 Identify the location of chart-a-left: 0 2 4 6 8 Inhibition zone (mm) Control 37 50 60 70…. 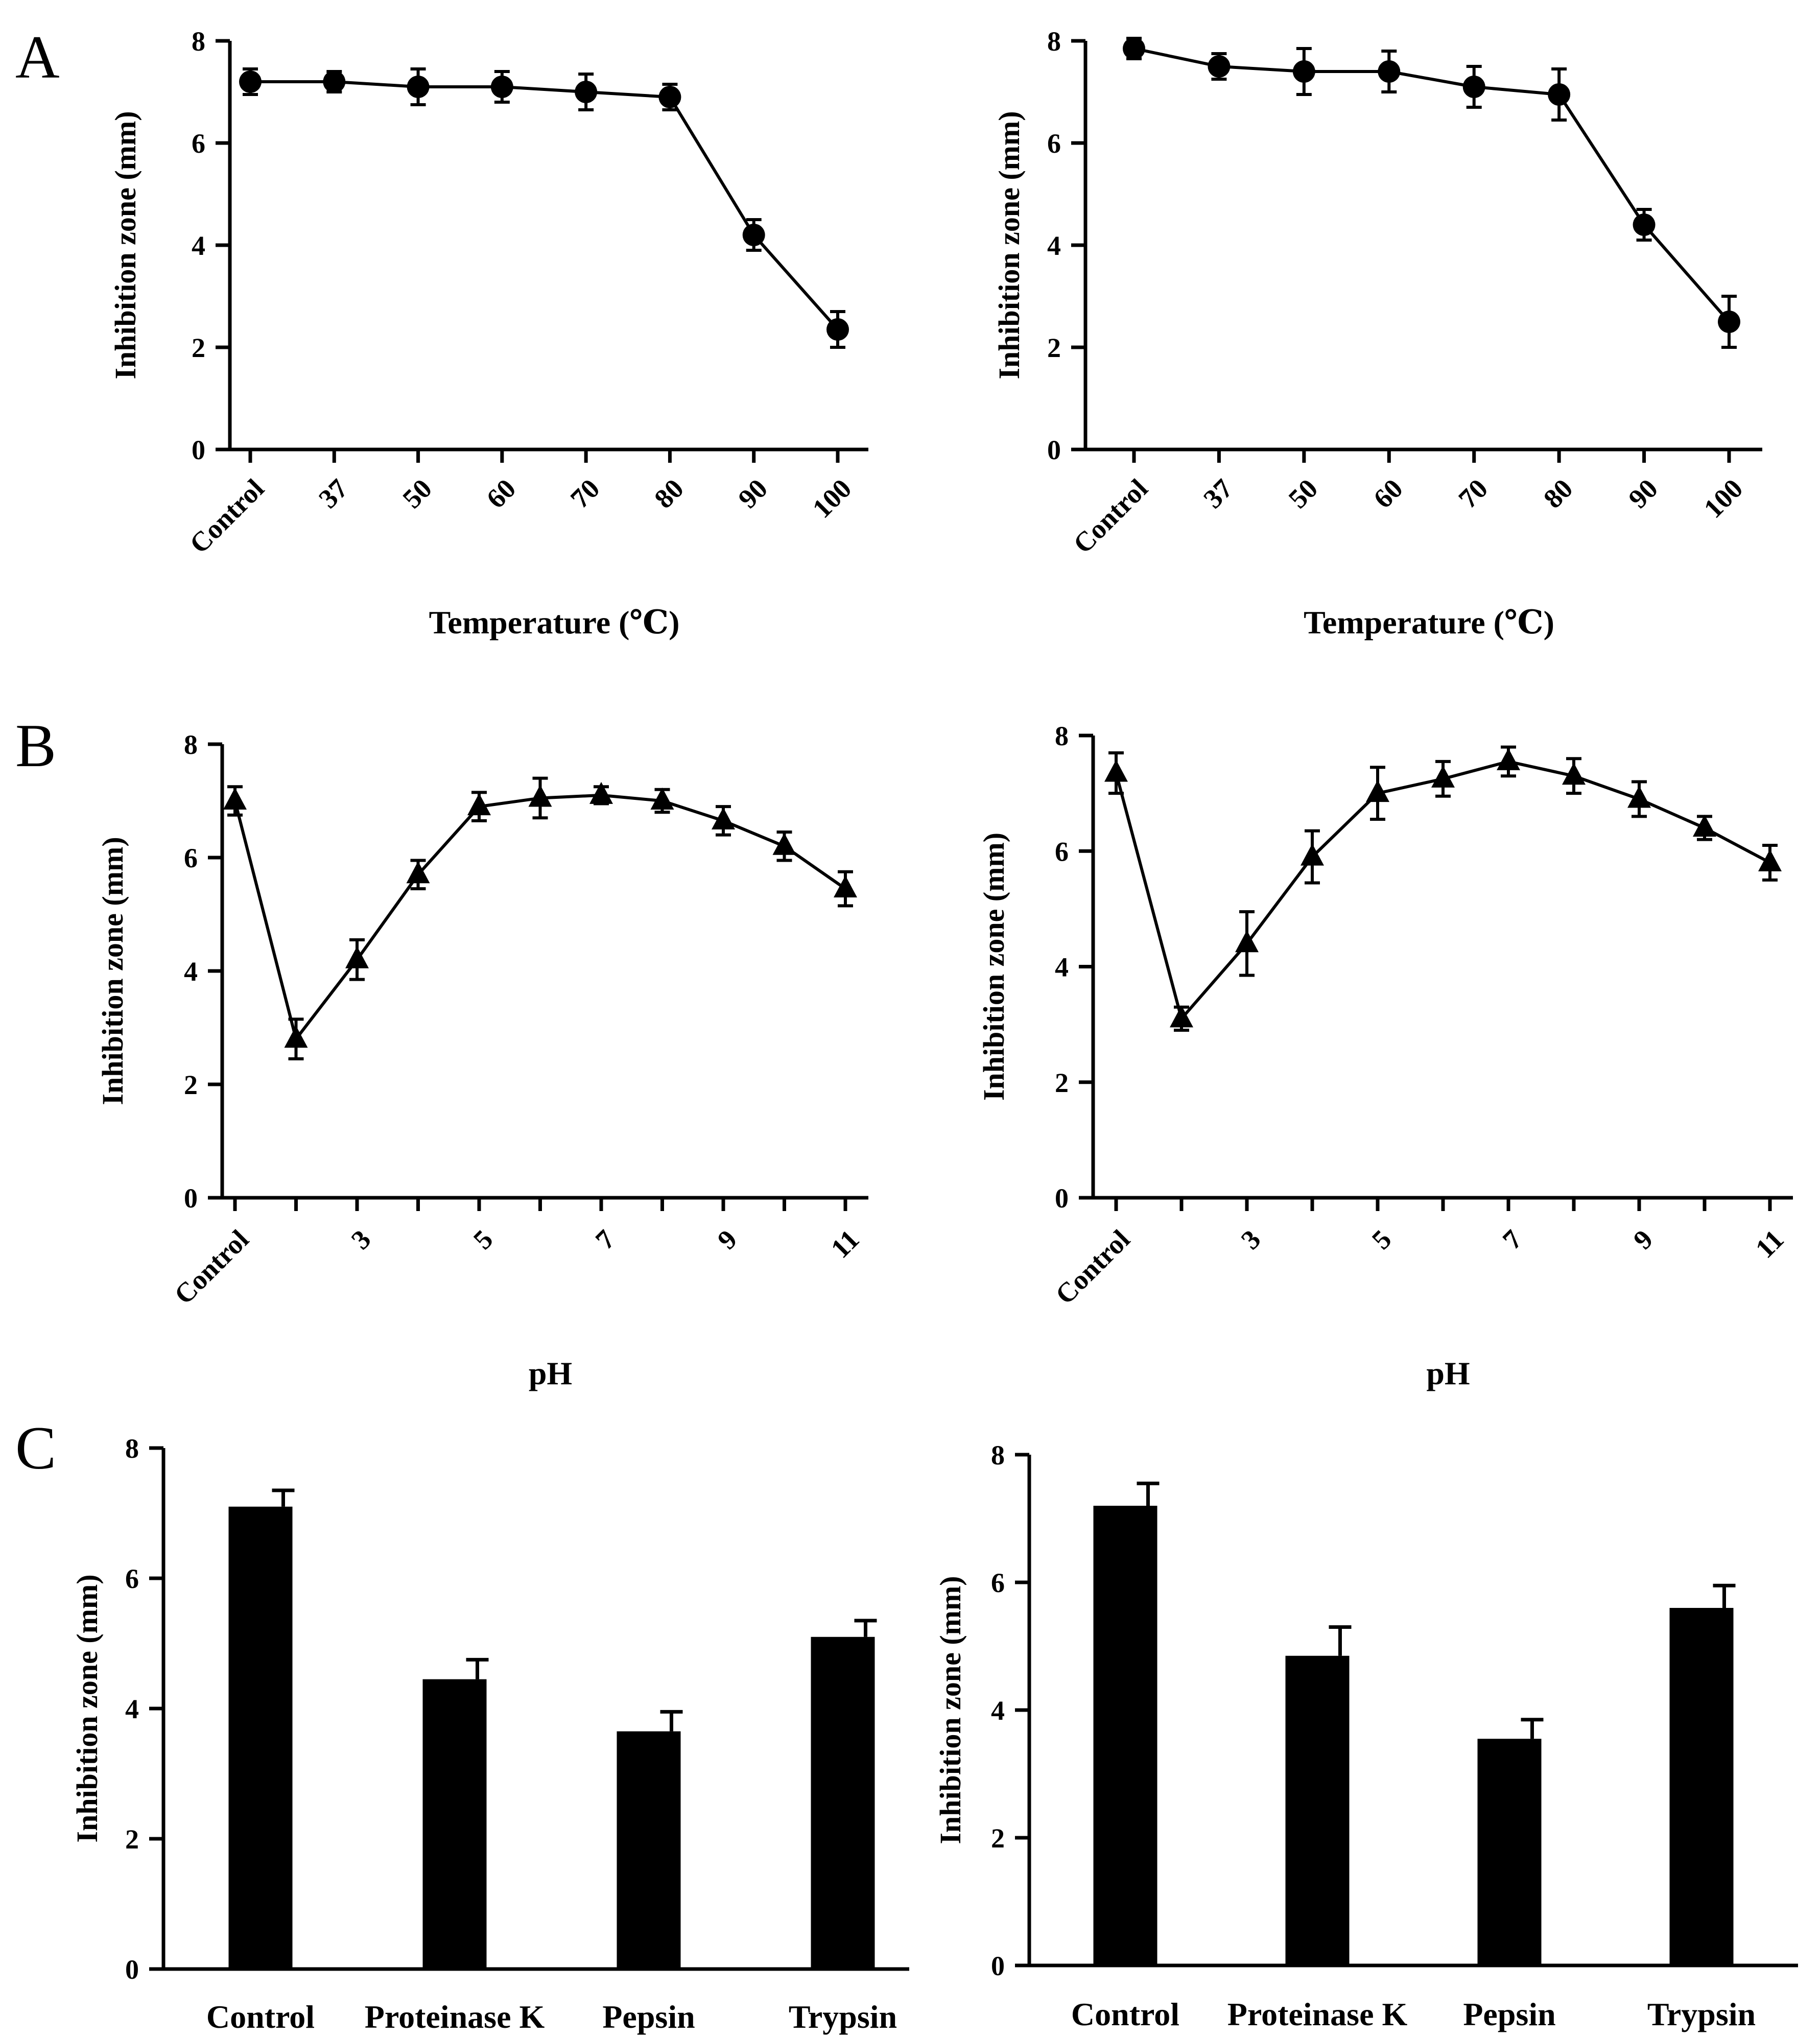
(488, 333).